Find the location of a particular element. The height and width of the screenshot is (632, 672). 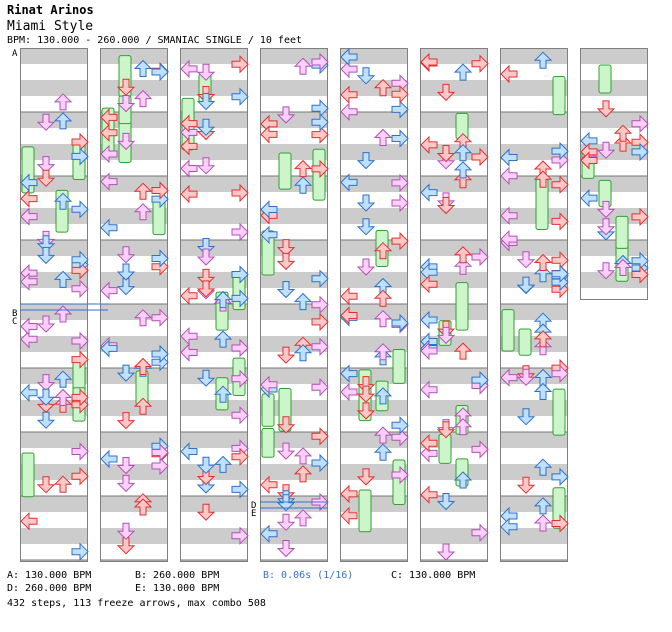

artist-name: Rinat Arinos is located at coordinates (50, 10).